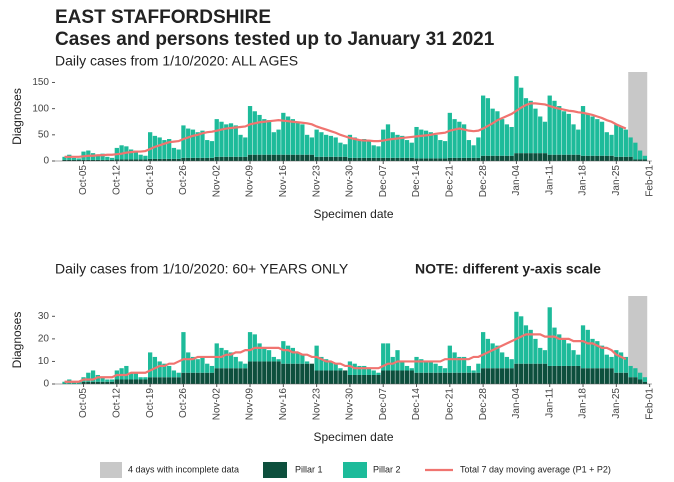  Describe the element at coordinates (353, 214) in the screenshot. I see `x-axis-title: Specimen date` at that location.